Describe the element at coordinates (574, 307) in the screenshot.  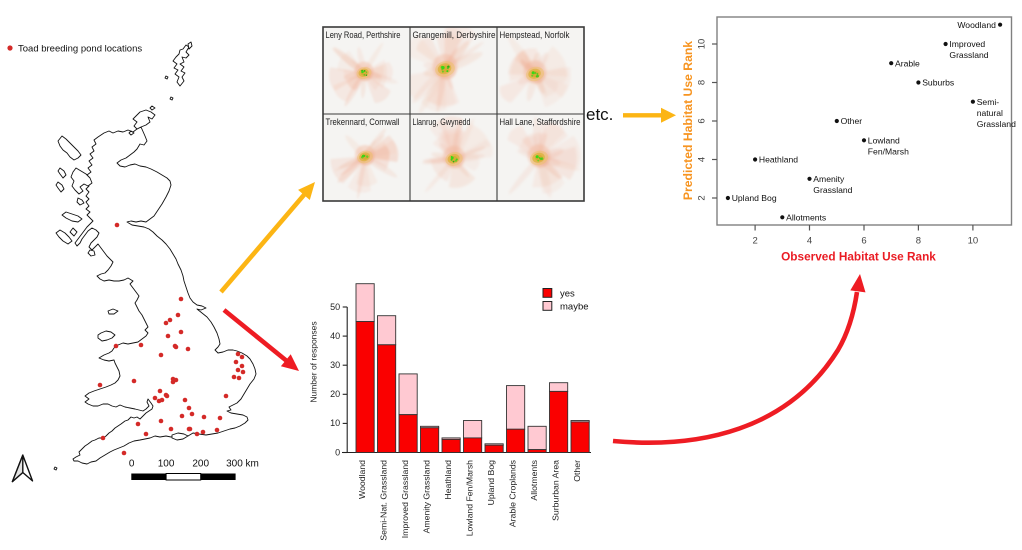
I see `svg-text: maybe` at that location.